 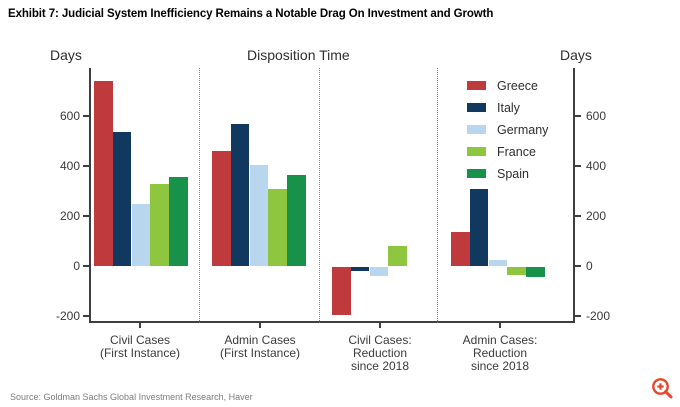 I want to click on legend-swatch-spain, so click(x=476, y=173).